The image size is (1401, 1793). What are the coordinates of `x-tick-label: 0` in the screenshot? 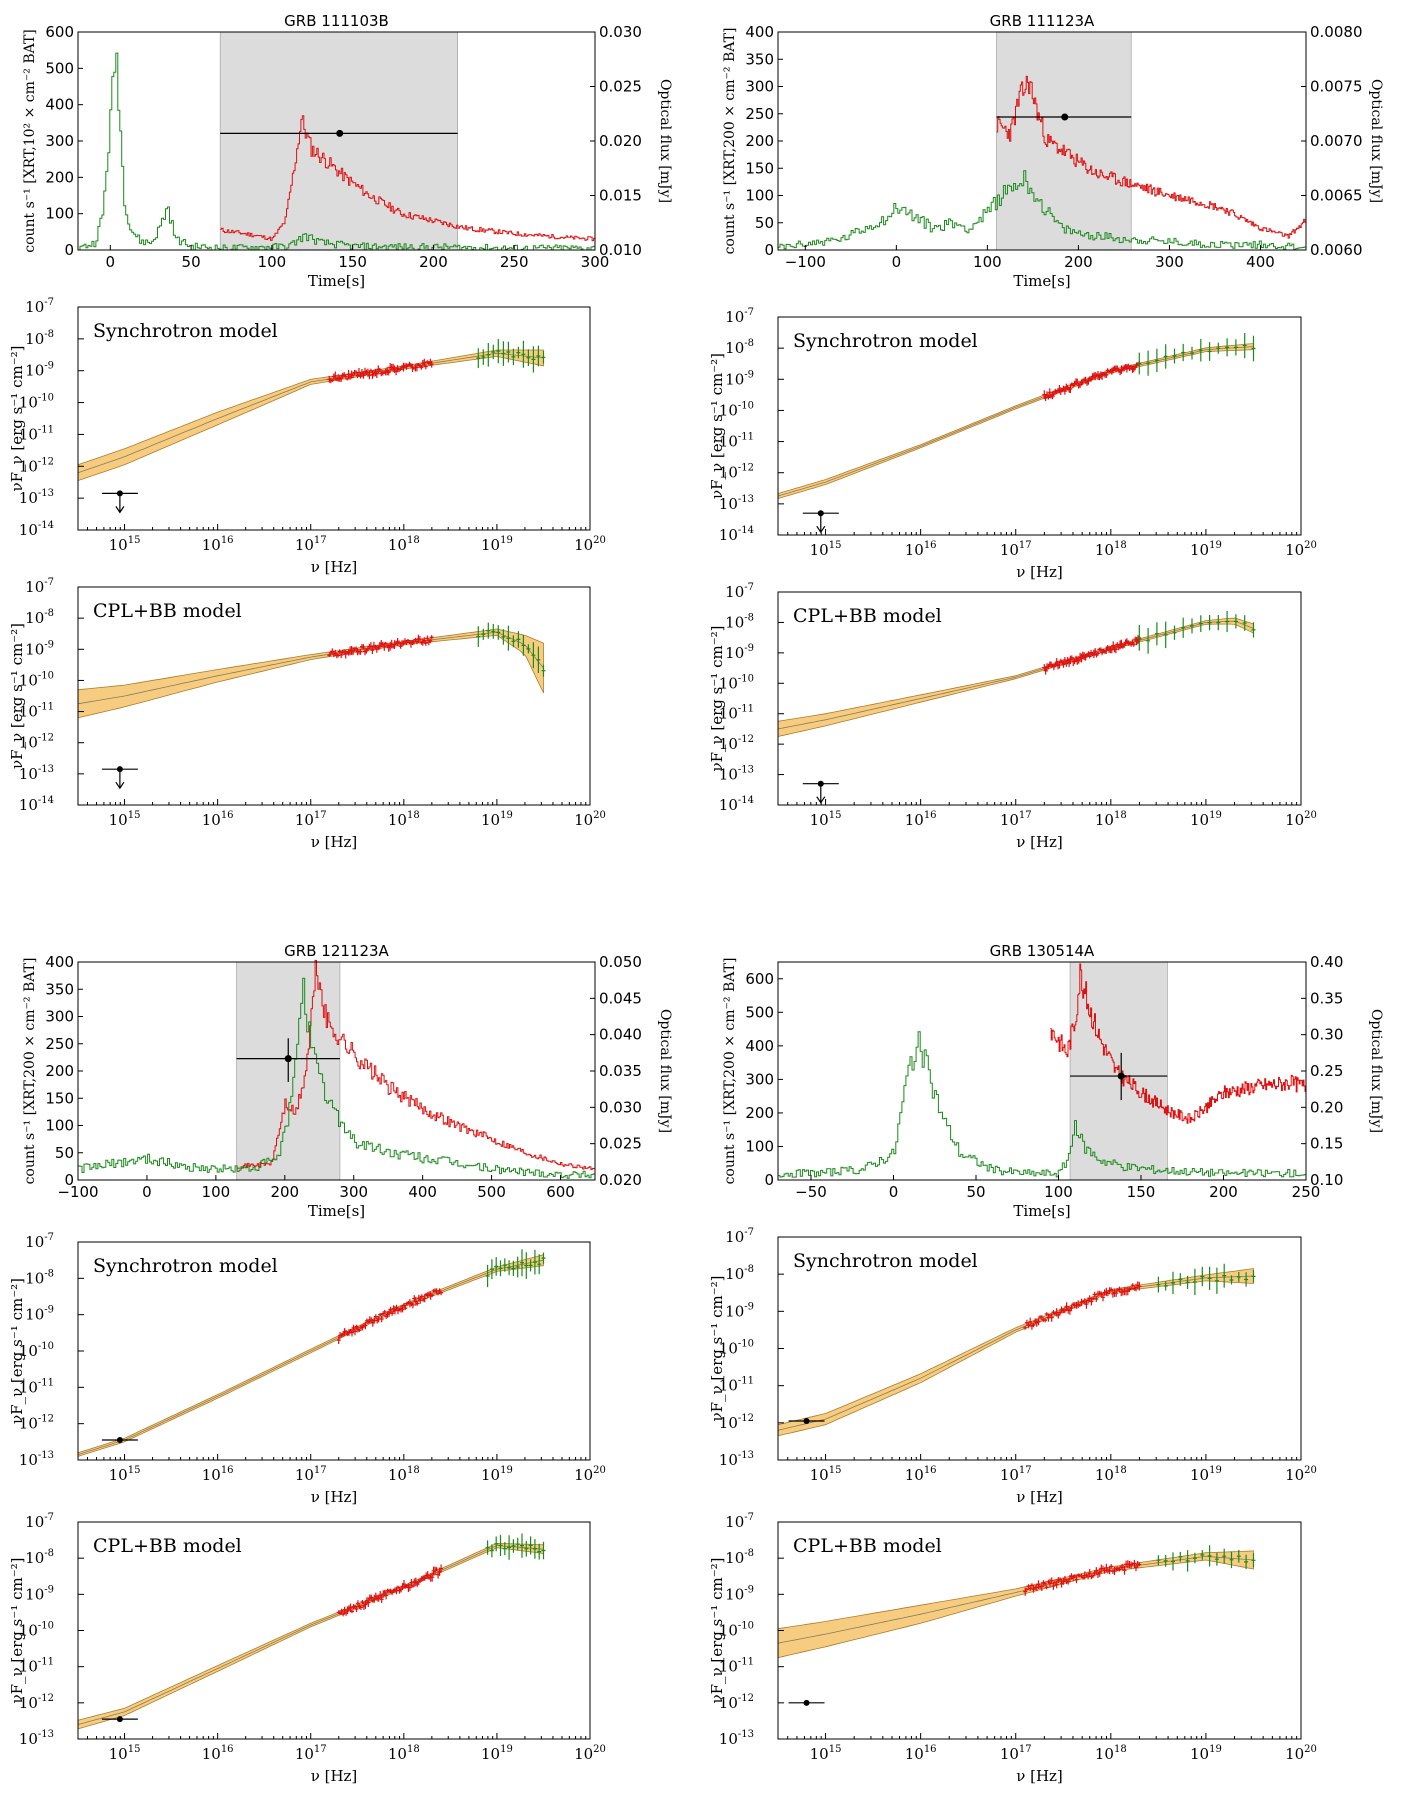 It's located at (111, 262).